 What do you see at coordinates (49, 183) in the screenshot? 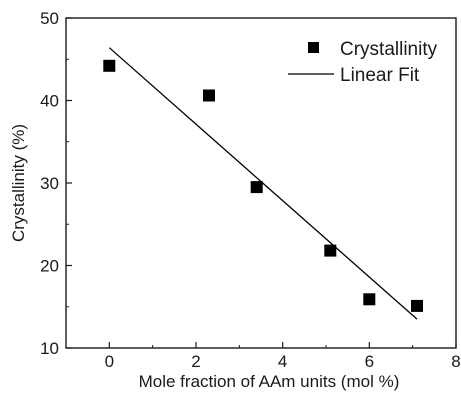
I see `y-tick-label: 30` at bounding box center [49, 183].